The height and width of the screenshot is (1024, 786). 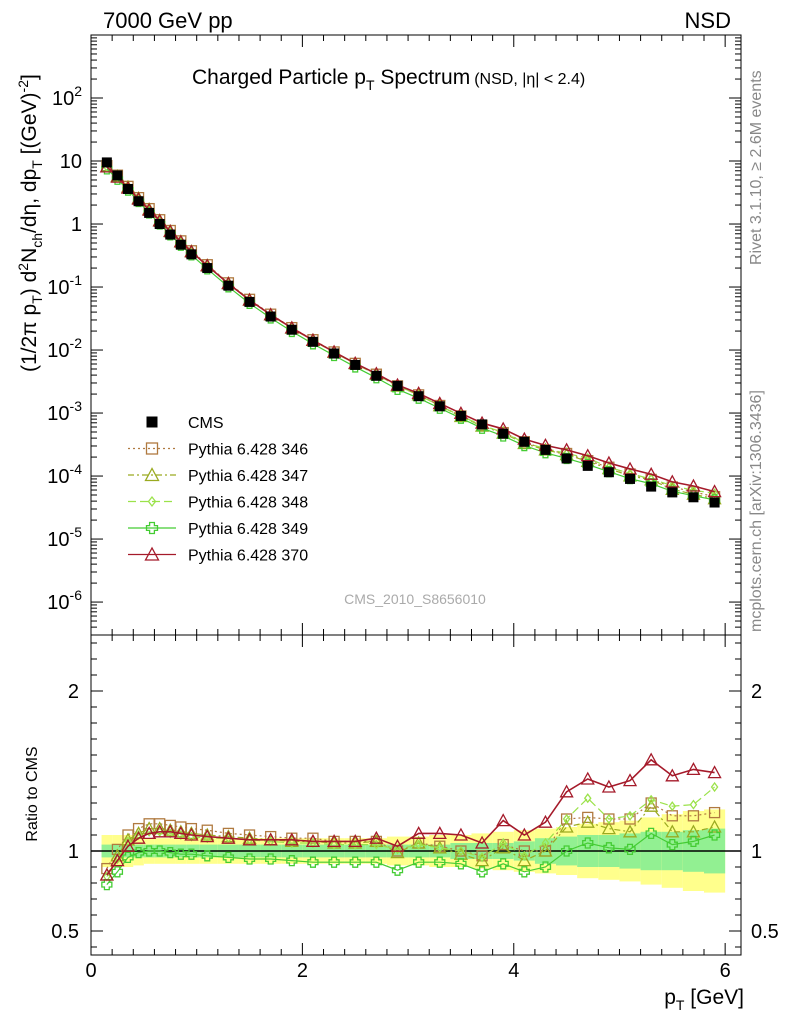 I want to click on legend-label: Pythia 6.428 349, so click(x=248, y=529).